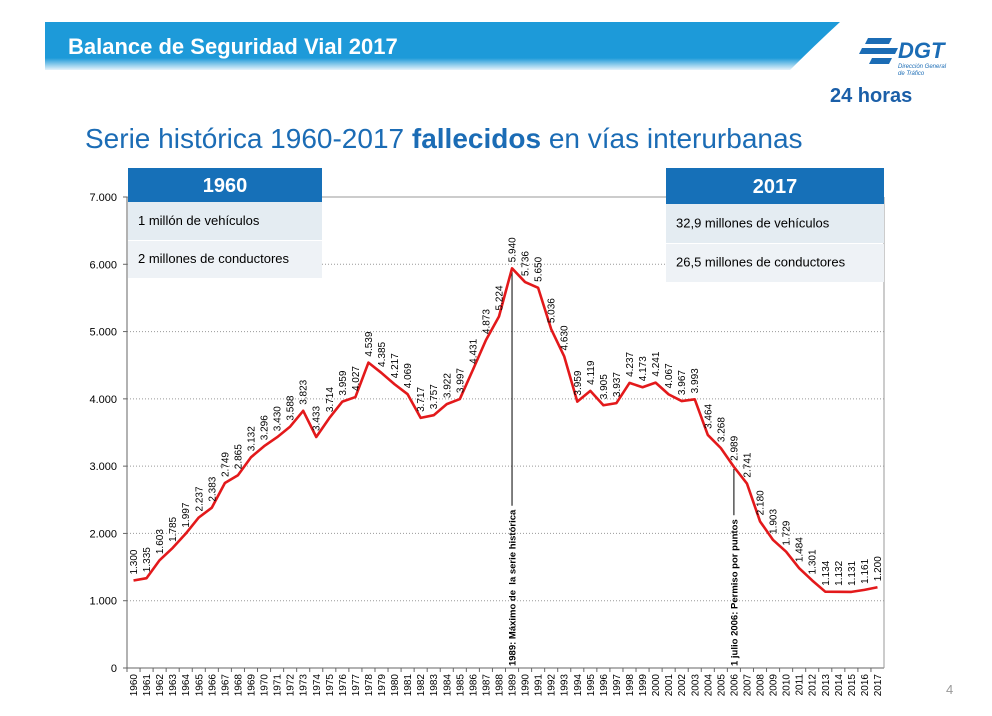  What do you see at coordinates (499, 297) in the screenshot?
I see `data-label: 5.224` at bounding box center [499, 297].